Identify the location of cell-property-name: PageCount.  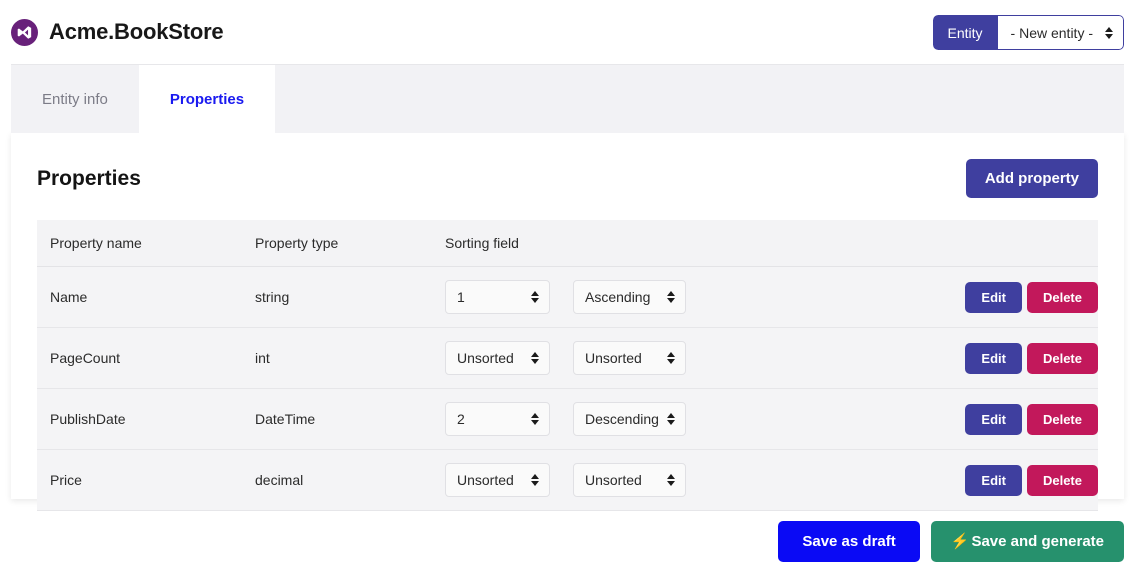
(139, 358).